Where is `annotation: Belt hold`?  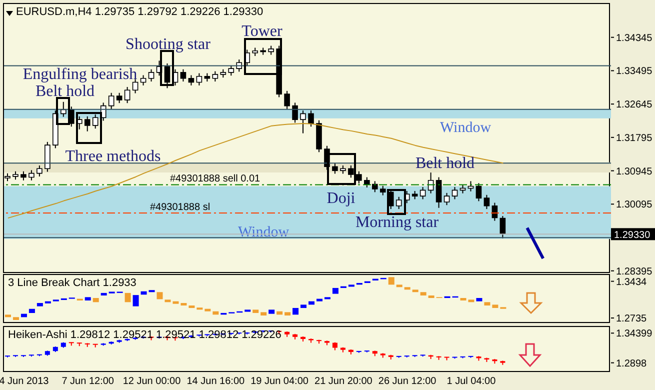
annotation: Belt hold is located at coordinates (65, 91).